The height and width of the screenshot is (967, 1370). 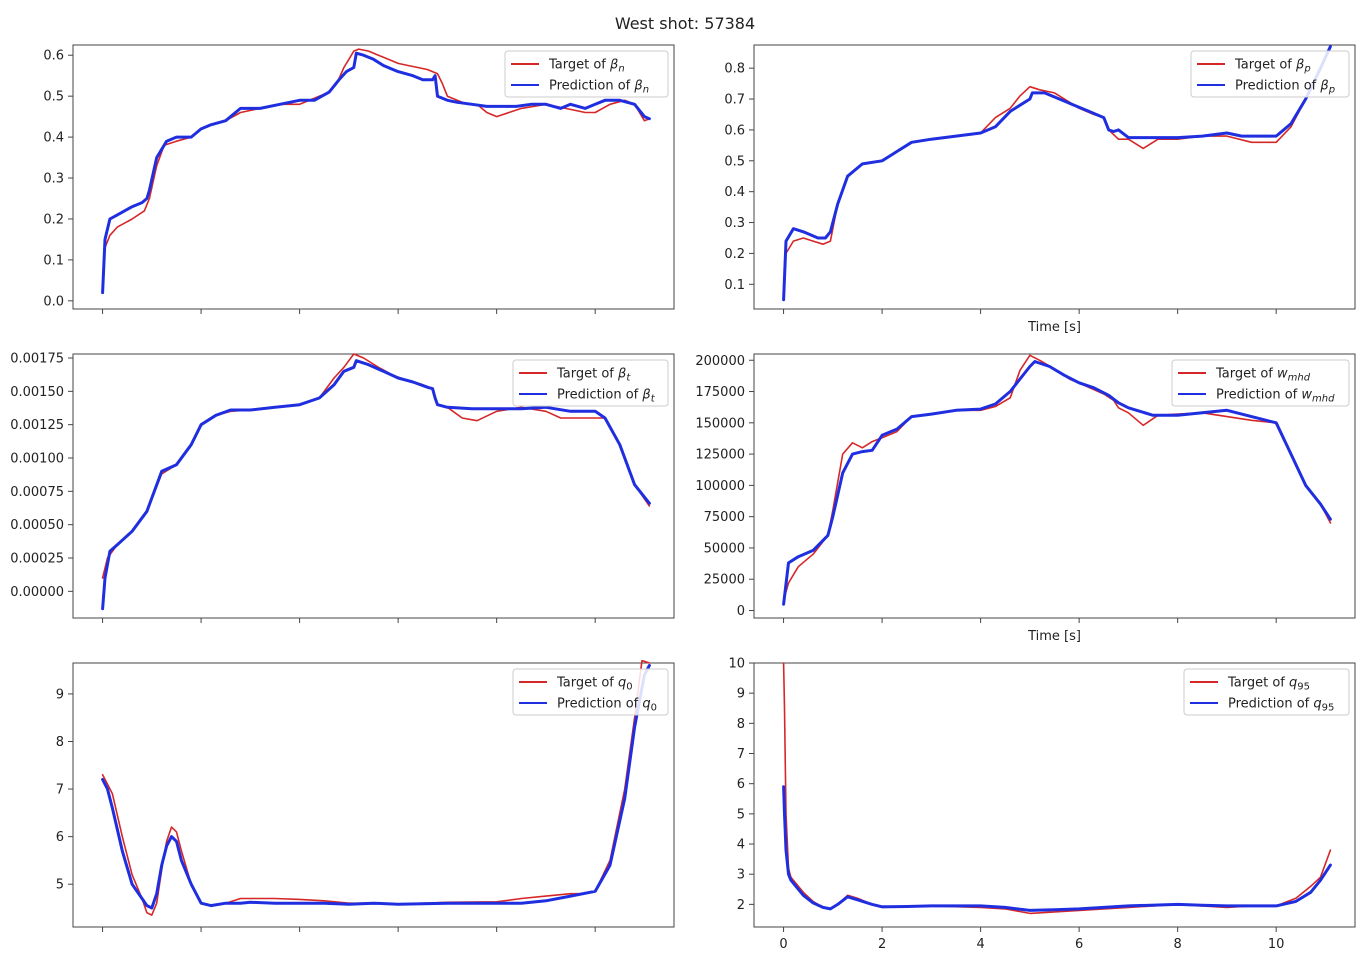 I want to click on y-tick-label: 0.7, so click(x=734, y=100).